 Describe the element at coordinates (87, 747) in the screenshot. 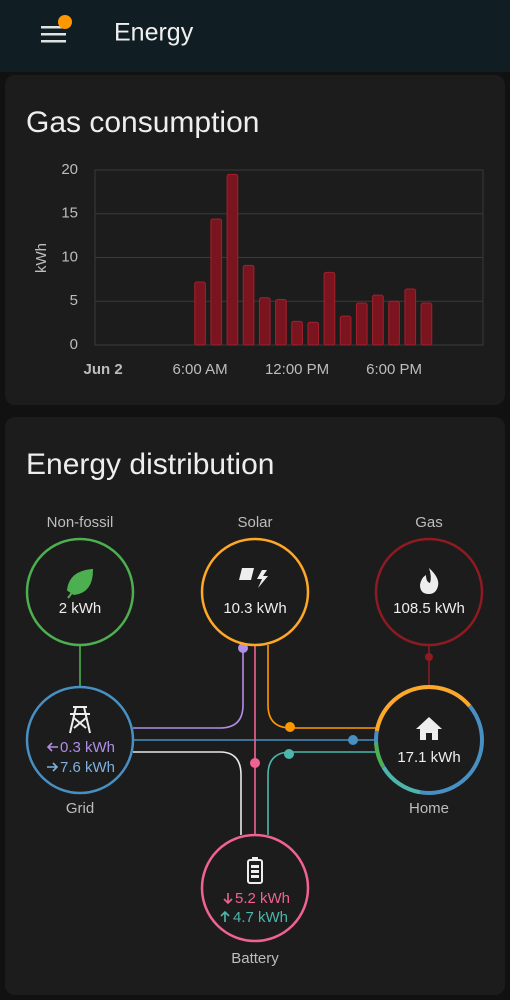

I see `grid-in: 0.3 kWh` at that location.